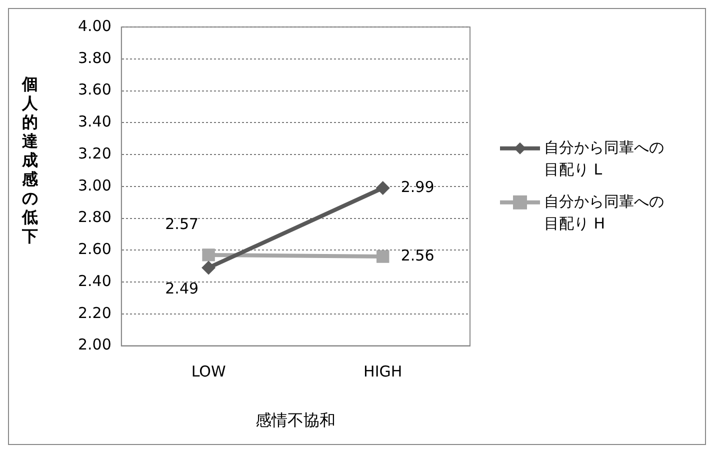 The height and width of the screenshot is (453, 714). I want to click on y-tick-label: 2.80, so click(95, 217).